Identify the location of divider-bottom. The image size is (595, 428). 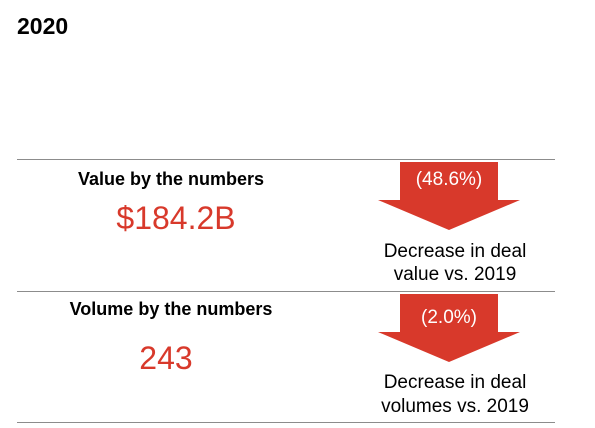
(286, 422).